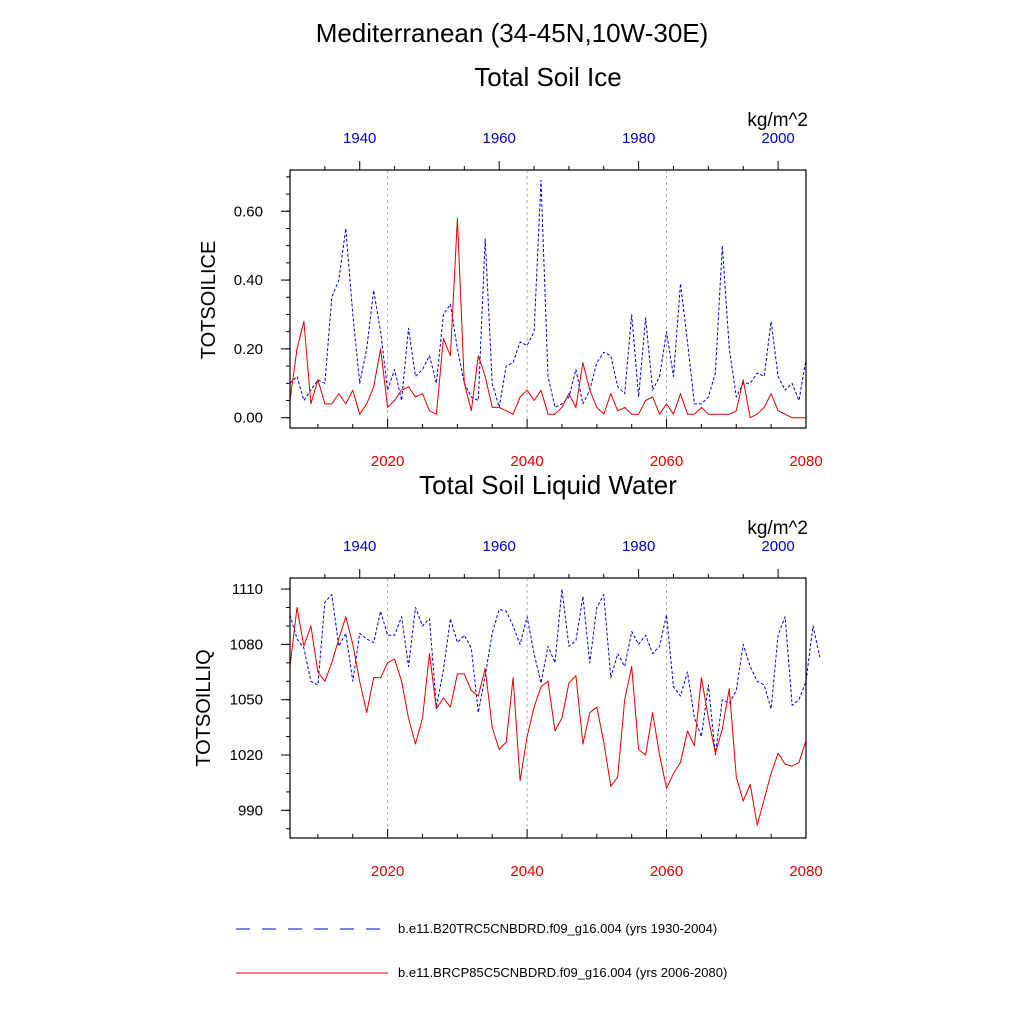 The height and width of the screenshot is (1024, 1024). What do you see at coordinates (547, 318) in the screenshot?
I see `soil-ice-rcp85-series-line` at bounding box center [547, 318].